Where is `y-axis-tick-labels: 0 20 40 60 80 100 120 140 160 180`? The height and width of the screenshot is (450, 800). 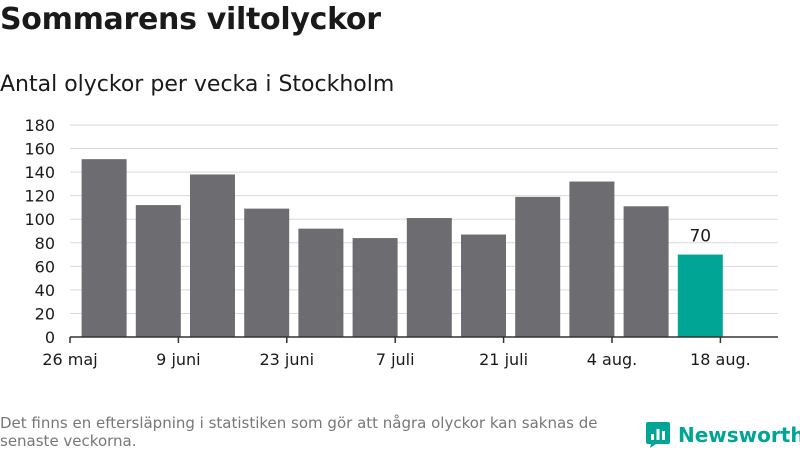
y-axis-tick-labels: 0 20 40 60 80 100 120 140 160 180 is located at coordinates (39, 231).